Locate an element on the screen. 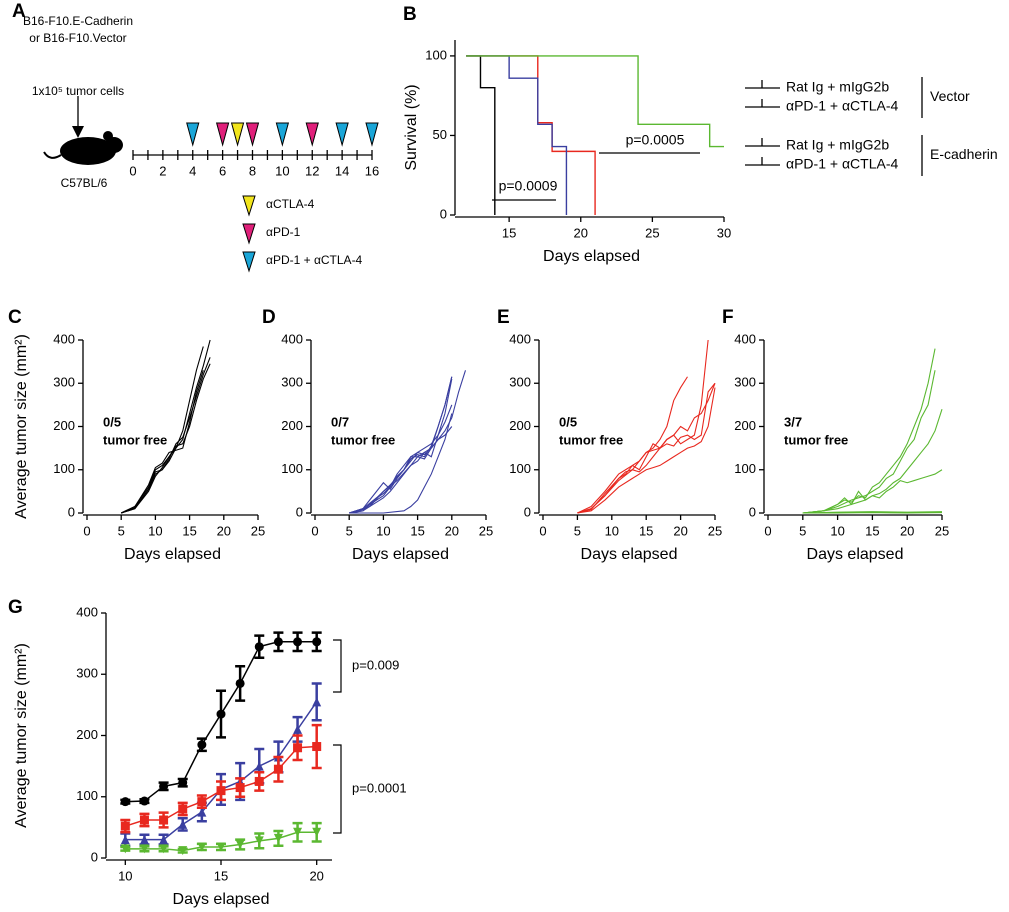  legend-label: αPD-1 is located at coordinates (283, 232).